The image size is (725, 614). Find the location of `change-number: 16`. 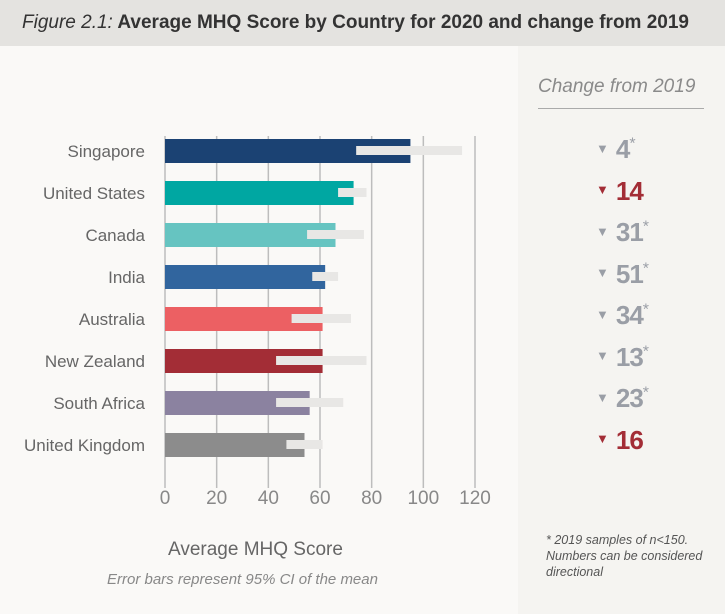

change-number: 16 is located at coordinates (629, 439).